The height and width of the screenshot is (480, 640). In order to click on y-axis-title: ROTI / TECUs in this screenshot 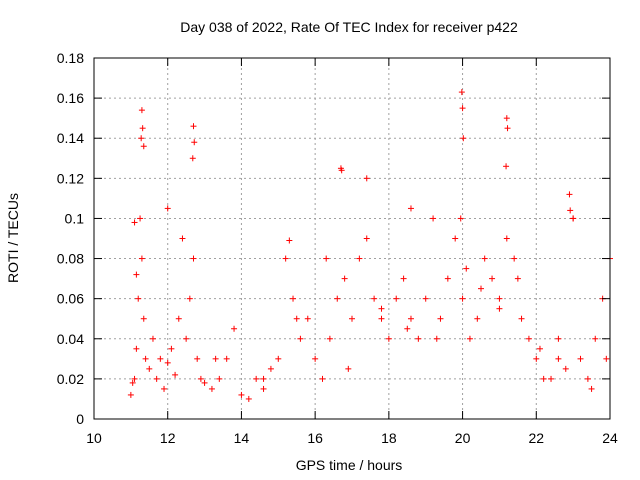, I will do `click(13, 238)`.